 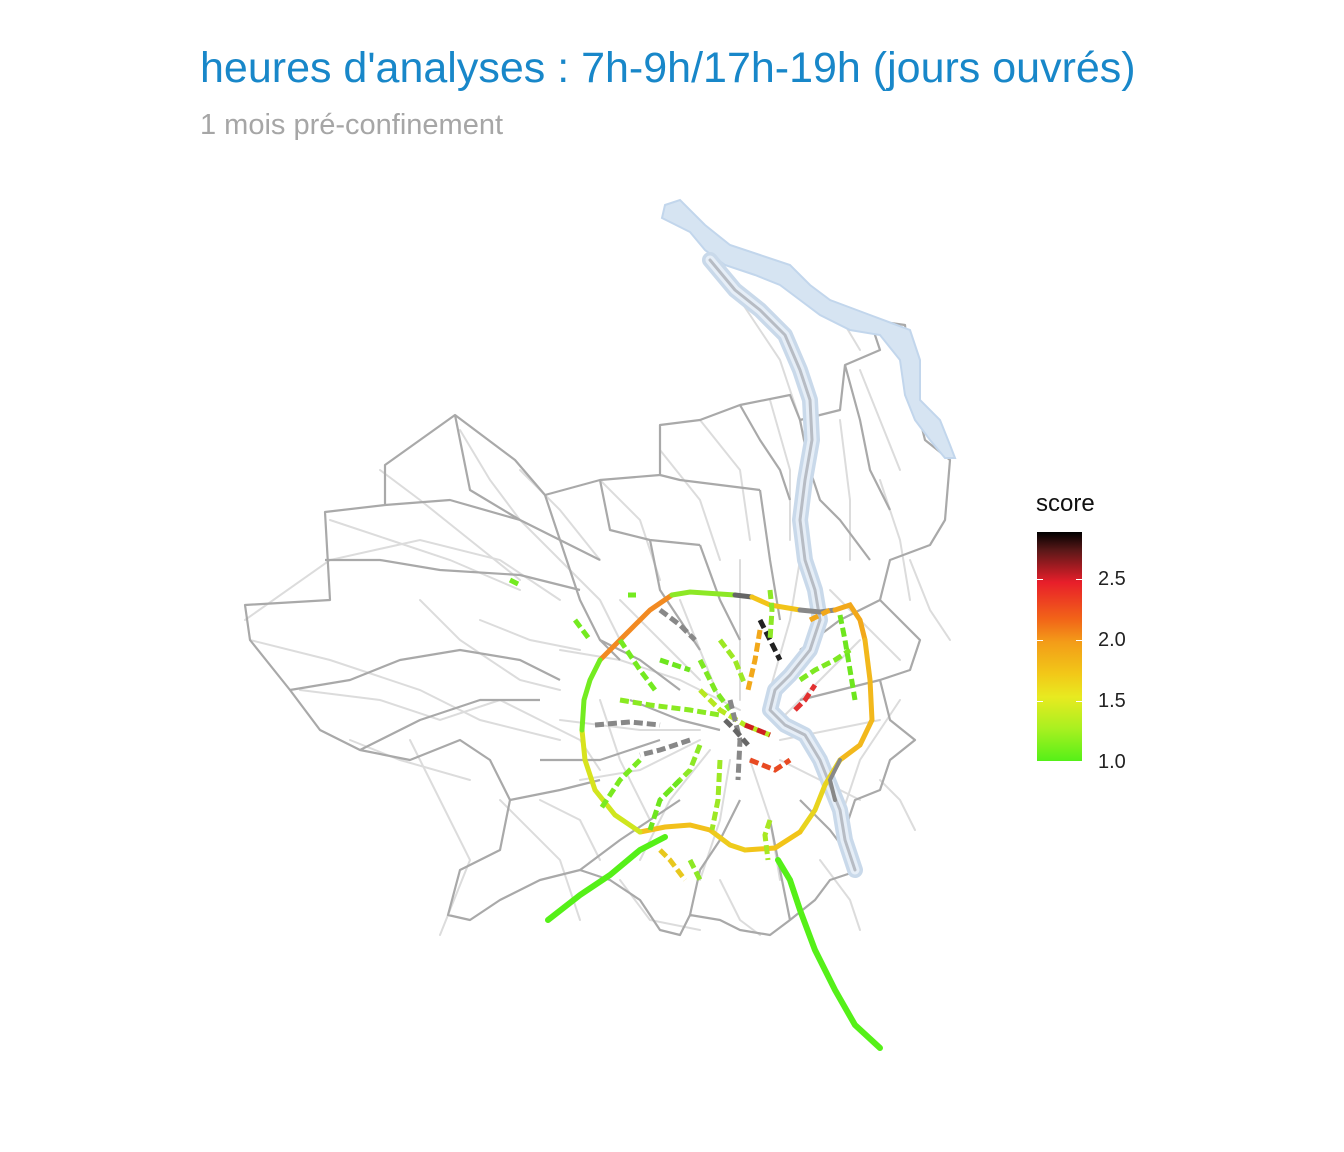 What do you see at coordinates (808, 538) in the screenshot?
I see `river` at bounding box center [808, 538].